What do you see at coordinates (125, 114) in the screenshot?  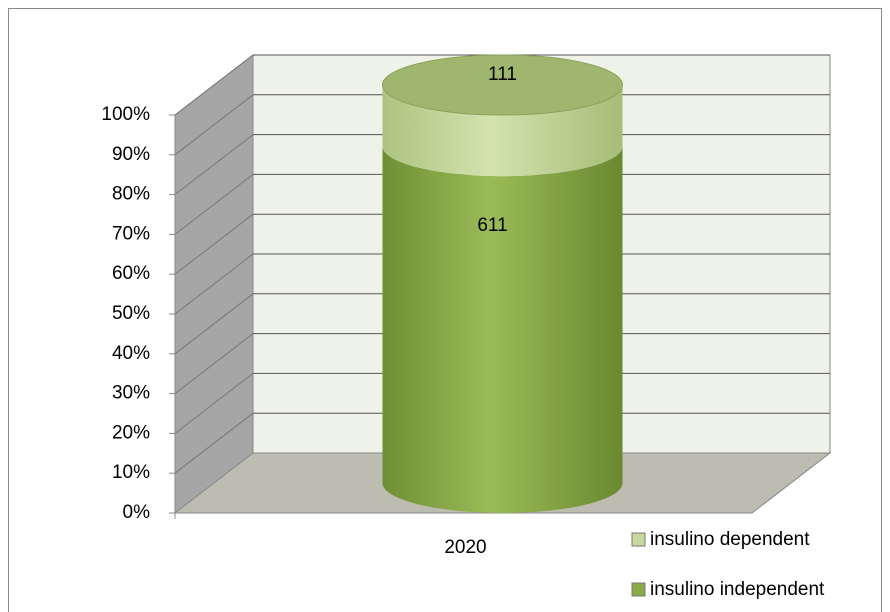 I see `y-tick-label: 100%` at bounding box center [125, 114].